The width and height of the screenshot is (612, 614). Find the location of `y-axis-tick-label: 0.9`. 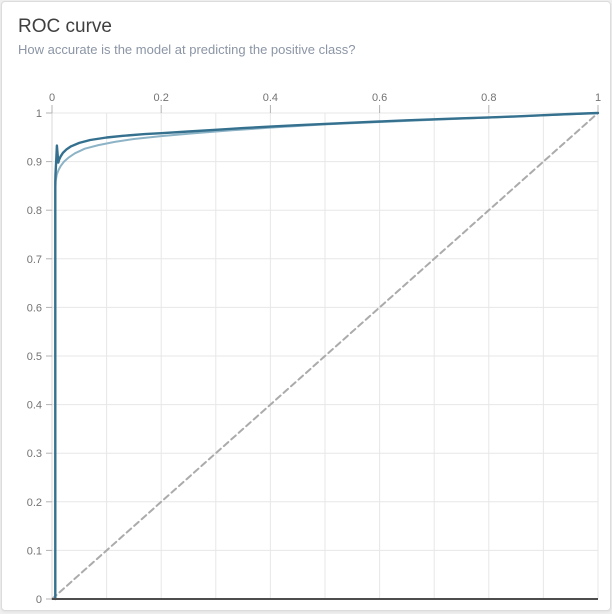

y-axis-tick-label: 0.9 is located at coordinates (34, 163).